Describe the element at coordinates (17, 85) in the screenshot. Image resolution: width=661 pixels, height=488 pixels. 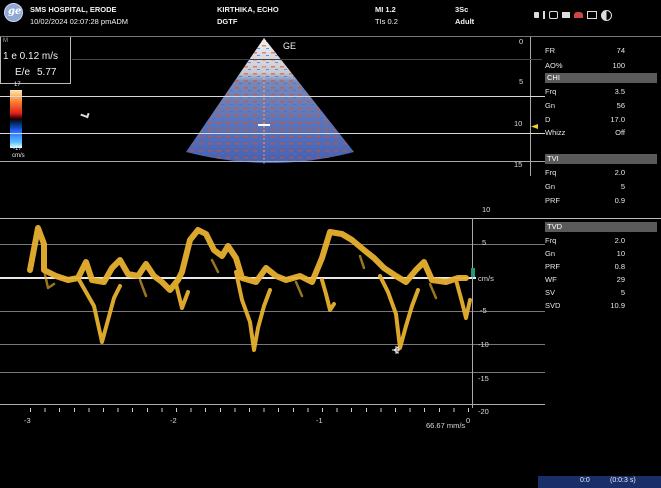
I see `colorbar-top-label: 17` at that location.